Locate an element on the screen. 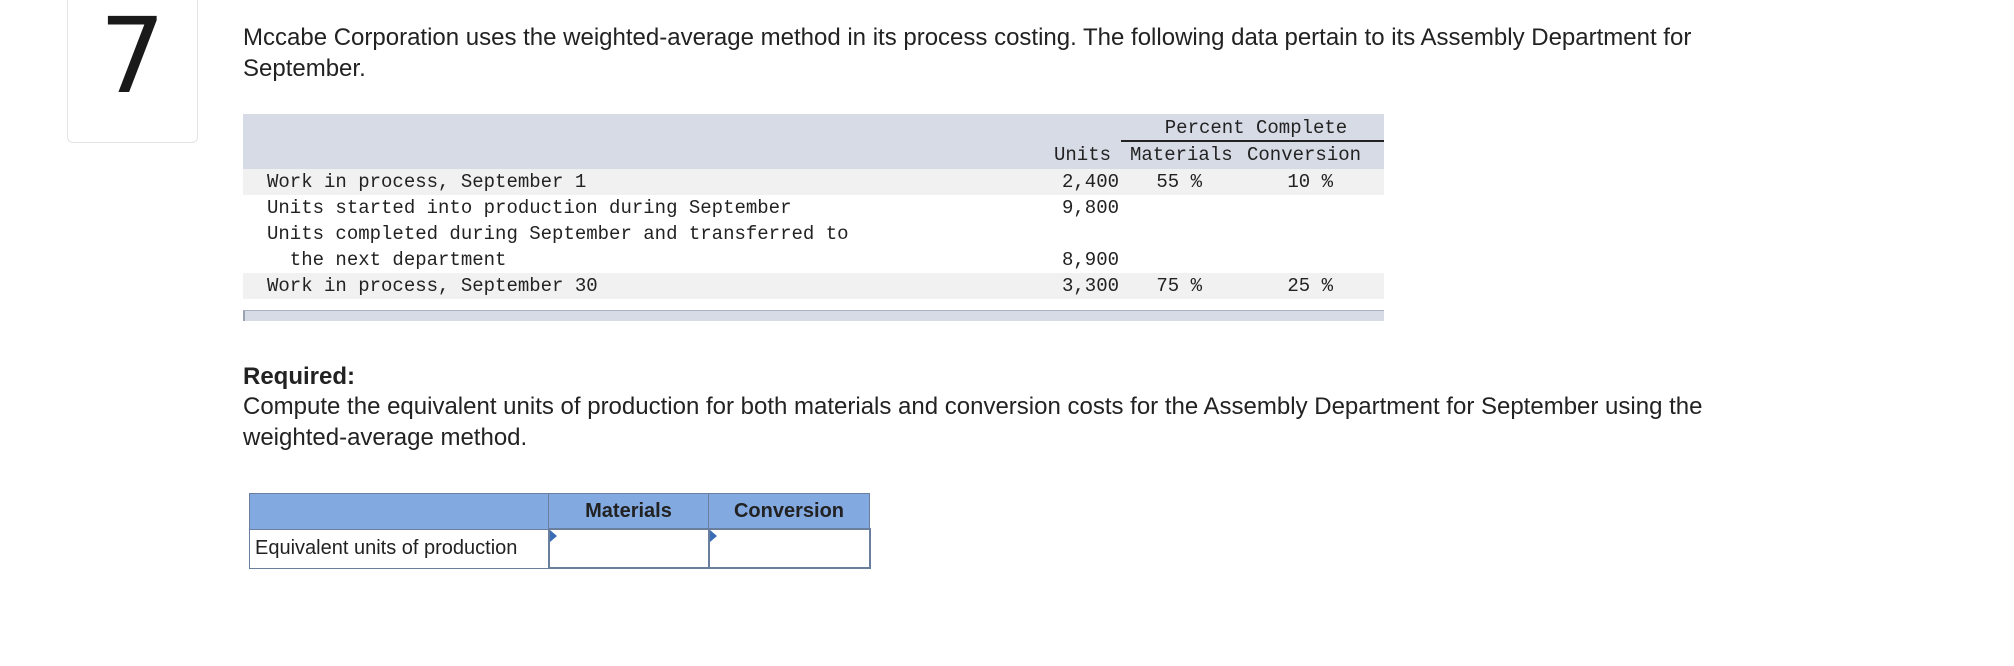  row-label: the next department is located at coordinates (387, 260).